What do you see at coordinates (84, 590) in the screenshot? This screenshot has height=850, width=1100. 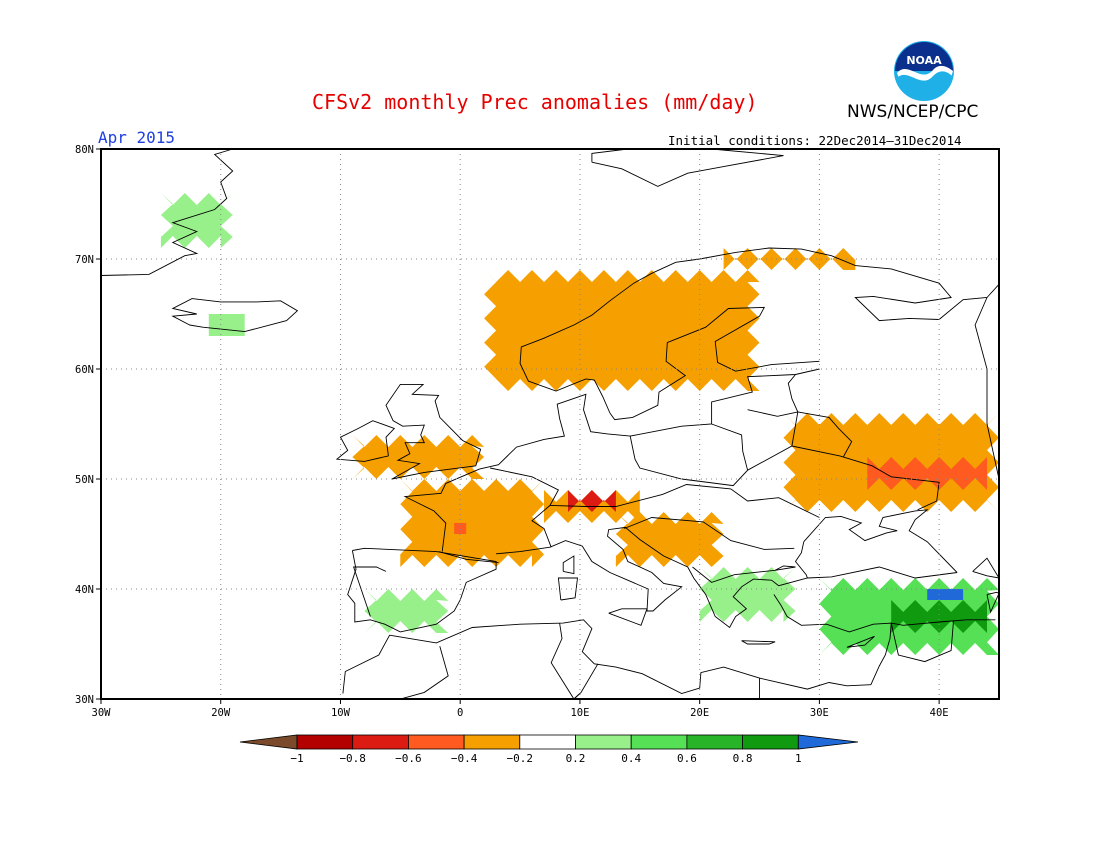 I see `latitude-label: 40N` at bounding box center [84, 590].